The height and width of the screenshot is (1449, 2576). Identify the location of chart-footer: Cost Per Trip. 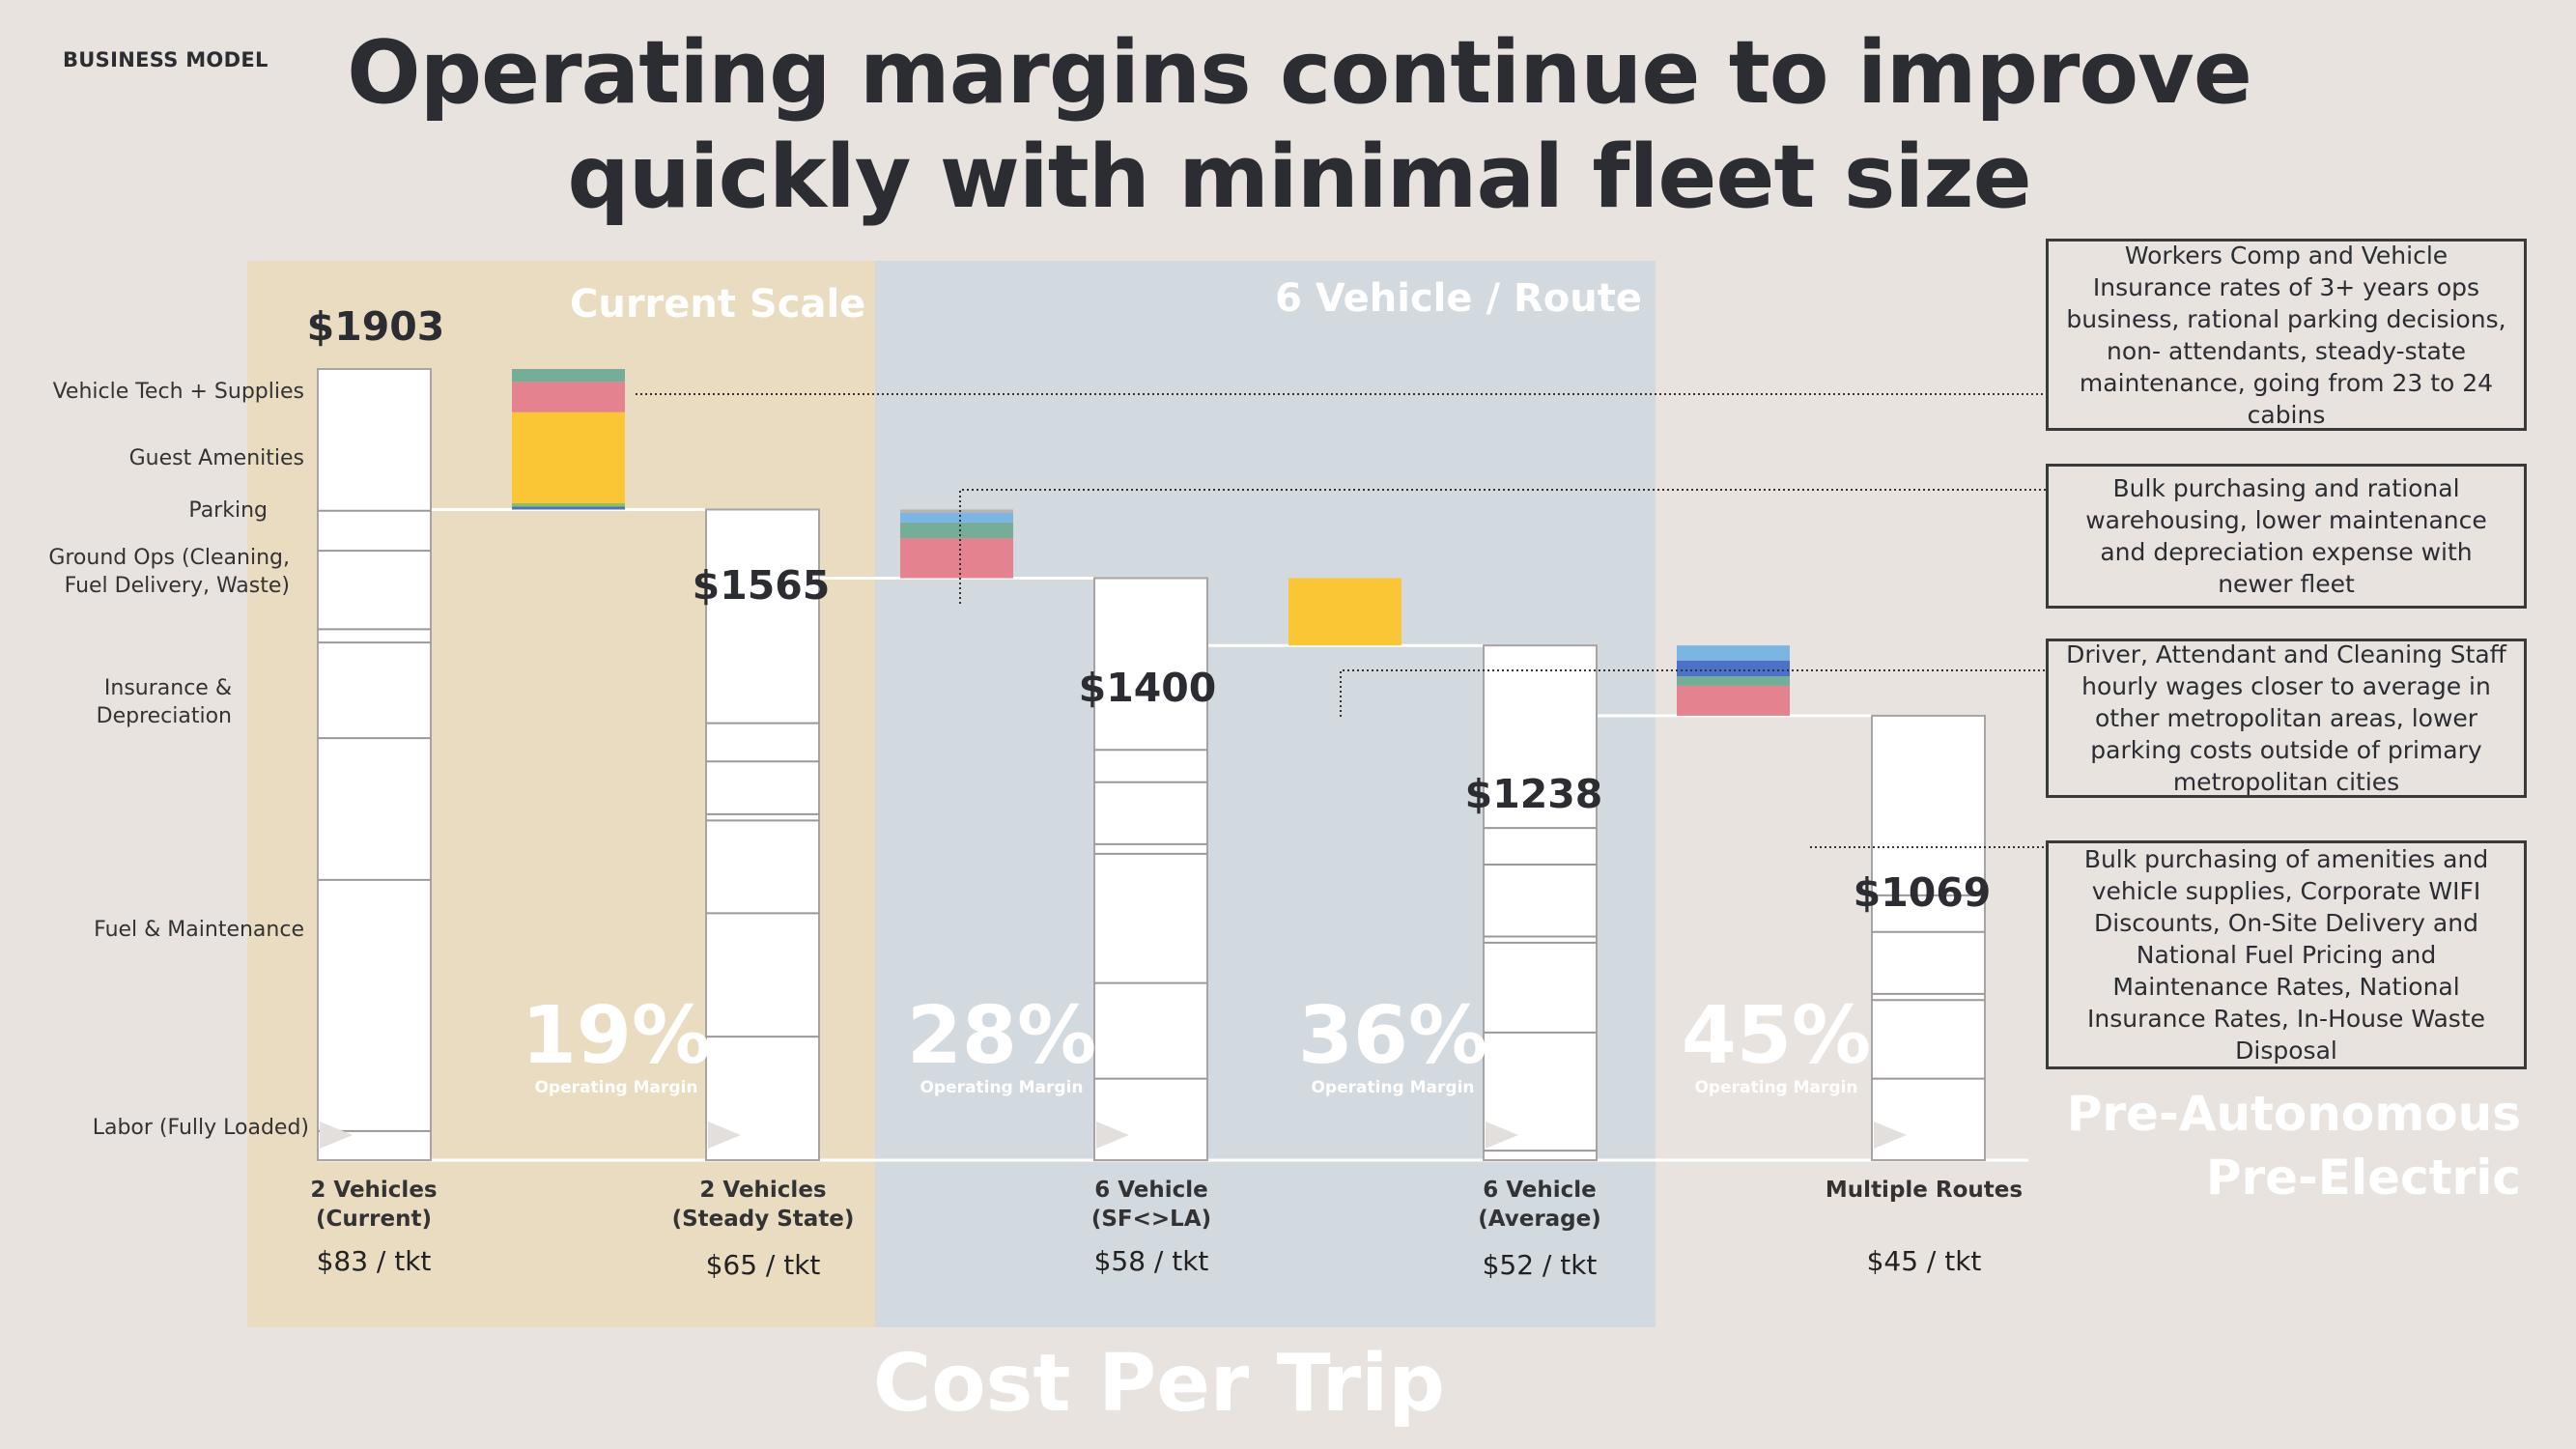
(1159, 1384).